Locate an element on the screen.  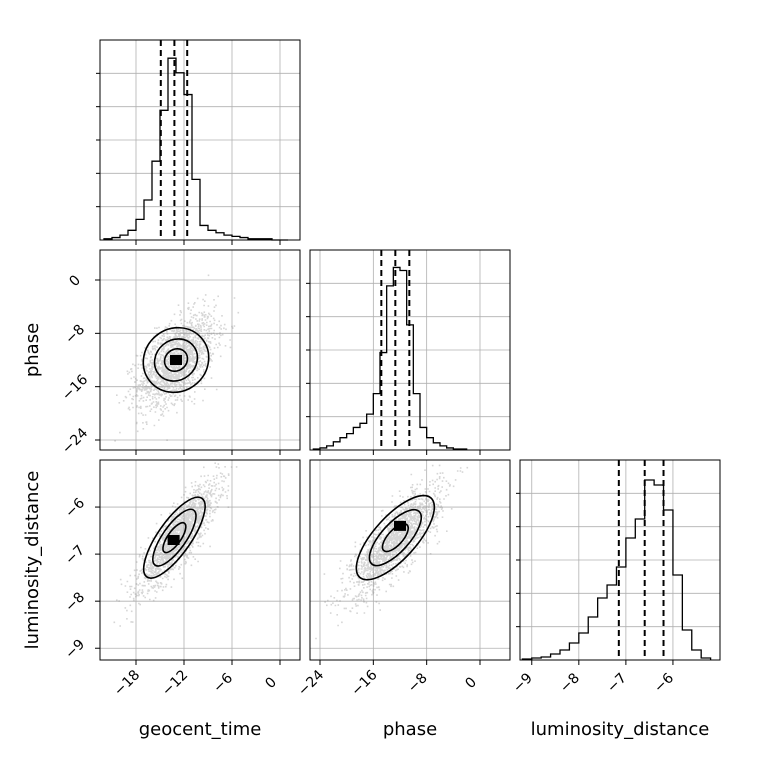
x-tick-label-phase-0: −24 is located at coordinates (311, 683).